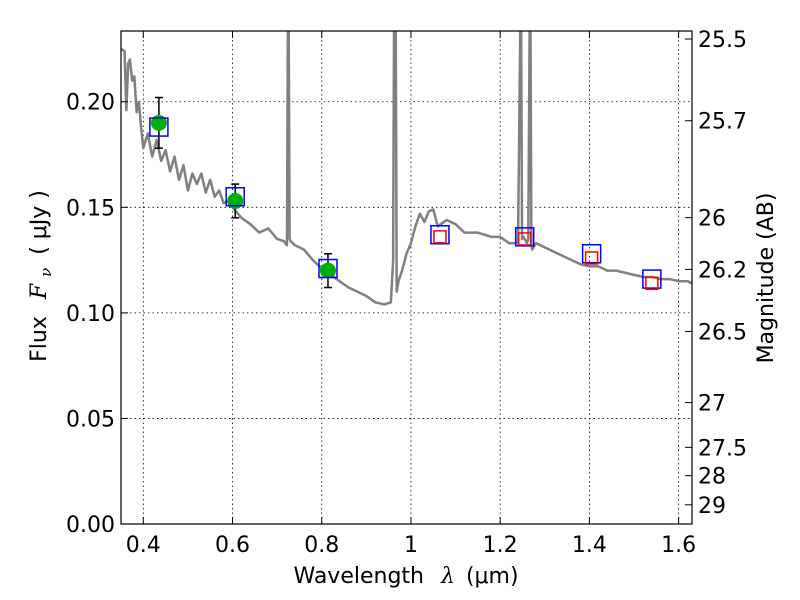  What do you see at coordinates (39, 339) in the screenshot?
I see `y-axis-label-text: Flux` at bounding box center [39, 339].